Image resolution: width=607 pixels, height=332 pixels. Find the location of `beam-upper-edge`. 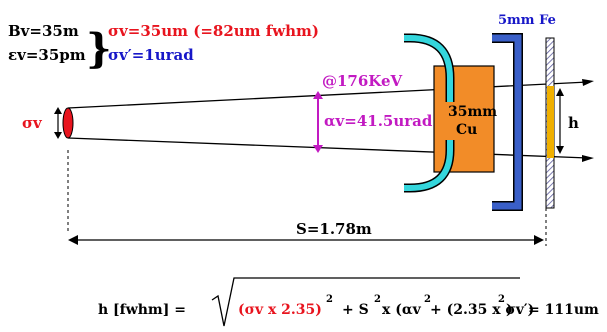

beam-upper-edge is located at coordinates (328, 95).